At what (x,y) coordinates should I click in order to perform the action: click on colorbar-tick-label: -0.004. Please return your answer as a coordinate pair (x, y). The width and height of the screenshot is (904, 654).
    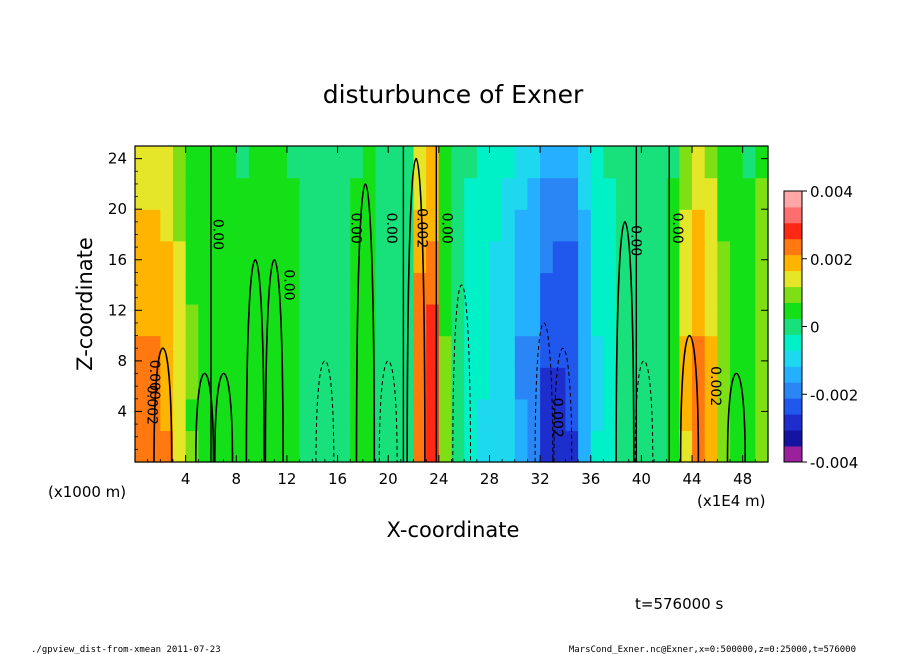
    Looking at the image, I should click on (834, 463).